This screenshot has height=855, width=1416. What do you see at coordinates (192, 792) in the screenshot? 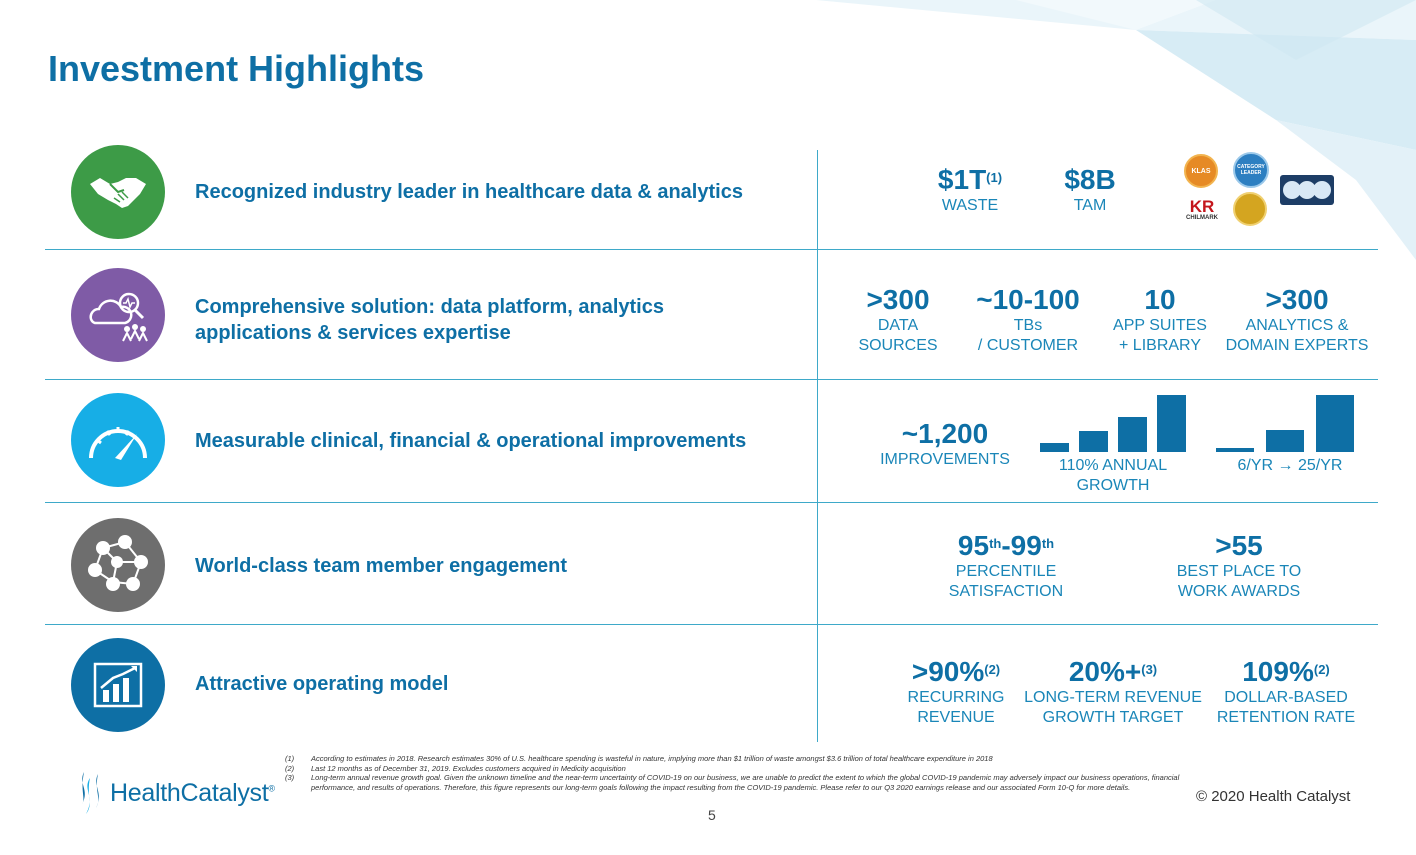
I see `logo-text: HealthCatalyst®` at bounding box center [192, 792].